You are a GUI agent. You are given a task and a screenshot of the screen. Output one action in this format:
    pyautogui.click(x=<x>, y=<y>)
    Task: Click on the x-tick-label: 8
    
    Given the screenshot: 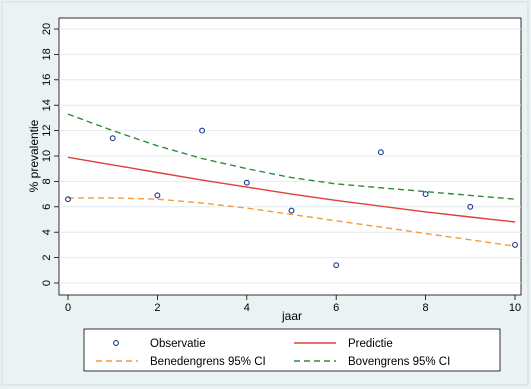 What is the action you would take?
    pyautogui.click(x=426, y=308)
    